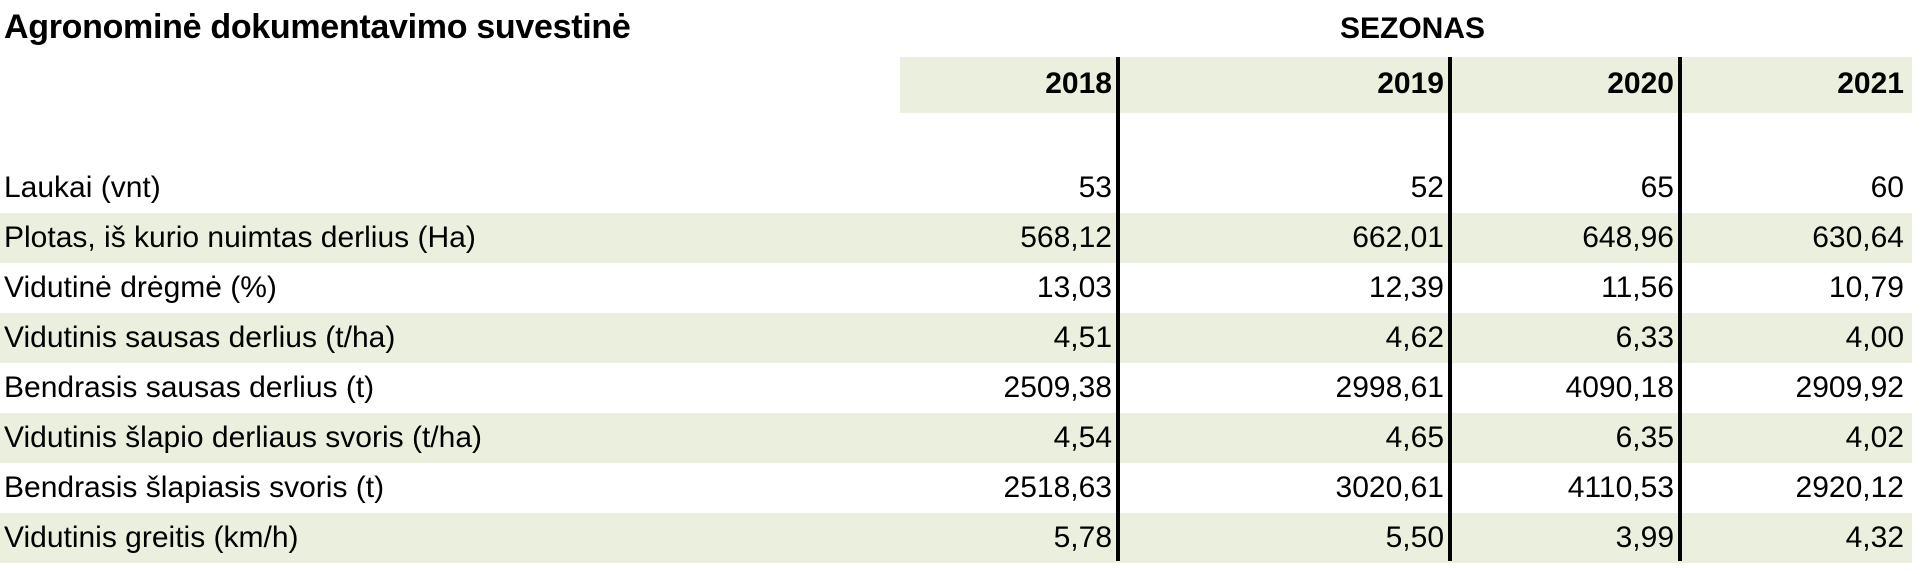 The width and height of the screenshot is (1922, 574). Describe the element at coordinates (1866, 287) in the screenshot. I see `cell-value-2021: 10,79` at that location.